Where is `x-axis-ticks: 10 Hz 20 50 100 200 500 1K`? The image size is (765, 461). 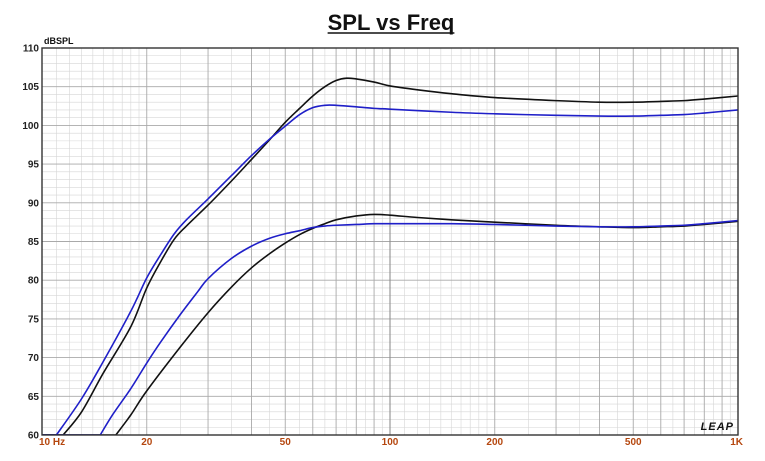 x-axis-ticks: 10 Hz 20 50 100 200 500 1K is located at coordinates (391, 442).